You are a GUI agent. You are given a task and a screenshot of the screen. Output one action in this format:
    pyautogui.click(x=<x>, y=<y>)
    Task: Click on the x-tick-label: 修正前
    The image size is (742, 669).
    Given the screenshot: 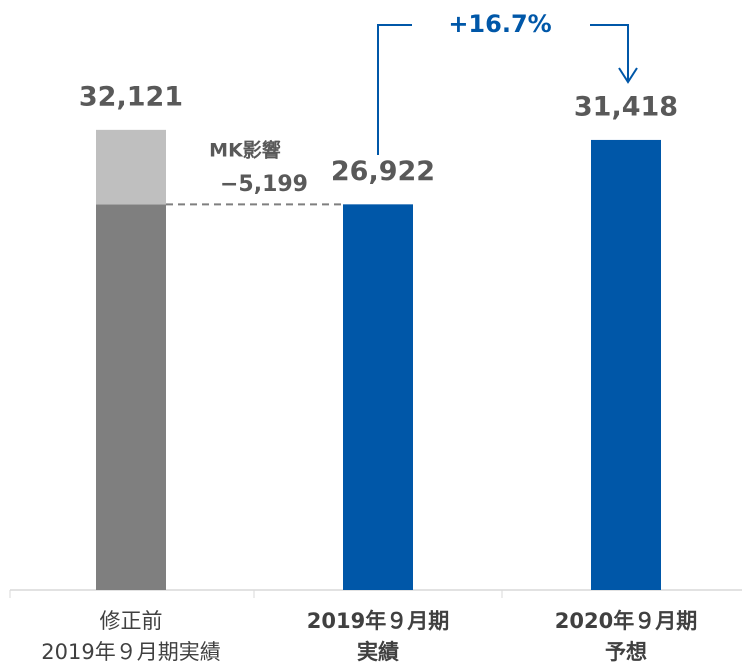 What is the action you would take?
    pyautogui.click(x=131, y=621)
    